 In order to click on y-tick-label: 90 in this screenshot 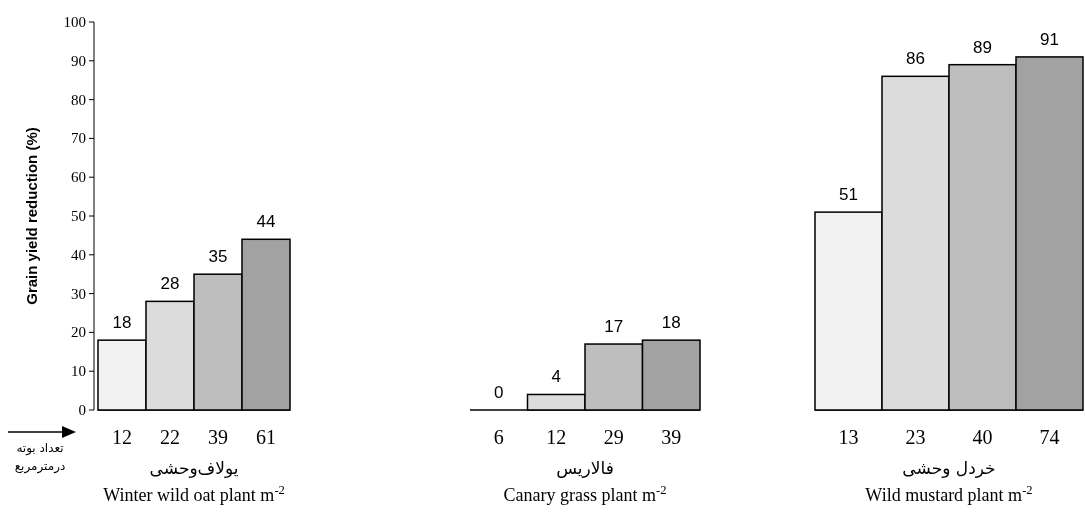, I will do `click(78, 60)`.